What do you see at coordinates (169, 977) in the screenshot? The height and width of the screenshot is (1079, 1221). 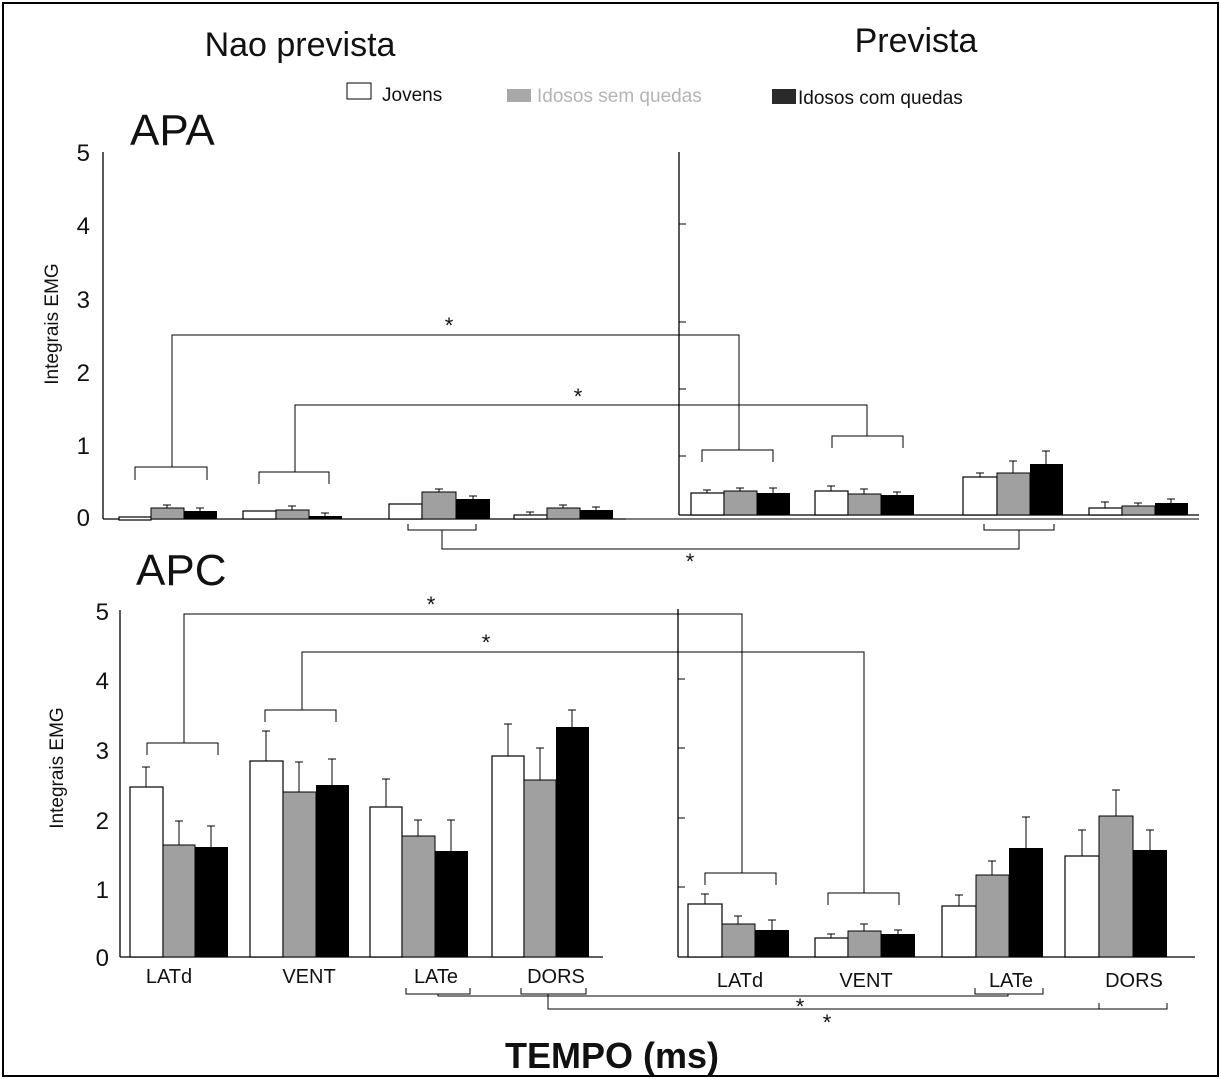 I see `x-tick-label: LATd` at bounding box center [169, 977].